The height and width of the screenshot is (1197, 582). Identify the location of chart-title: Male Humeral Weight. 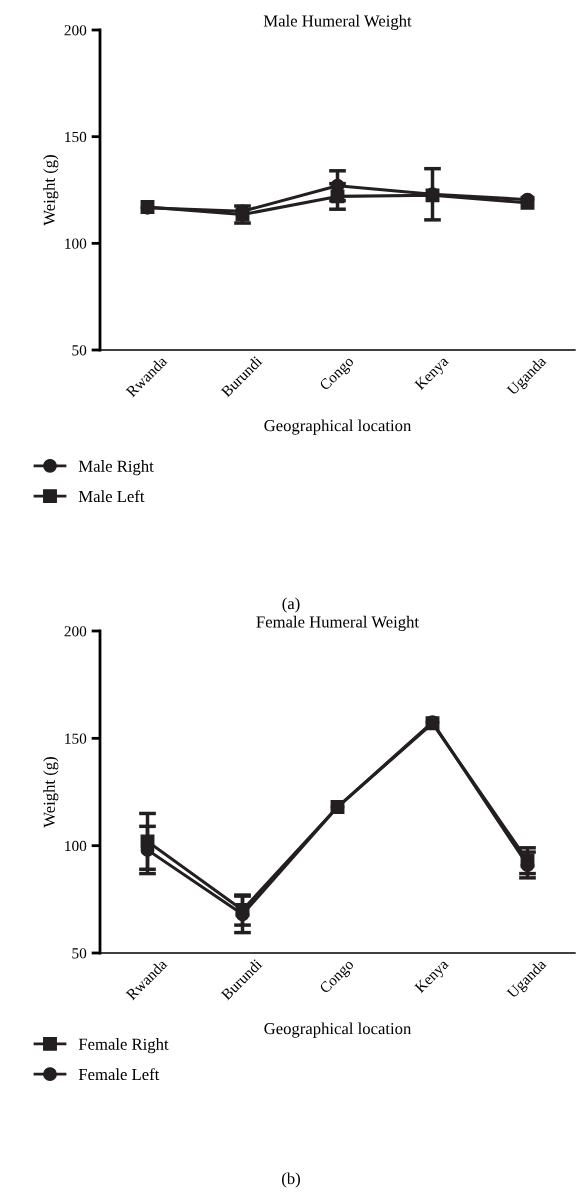
(337, 22).